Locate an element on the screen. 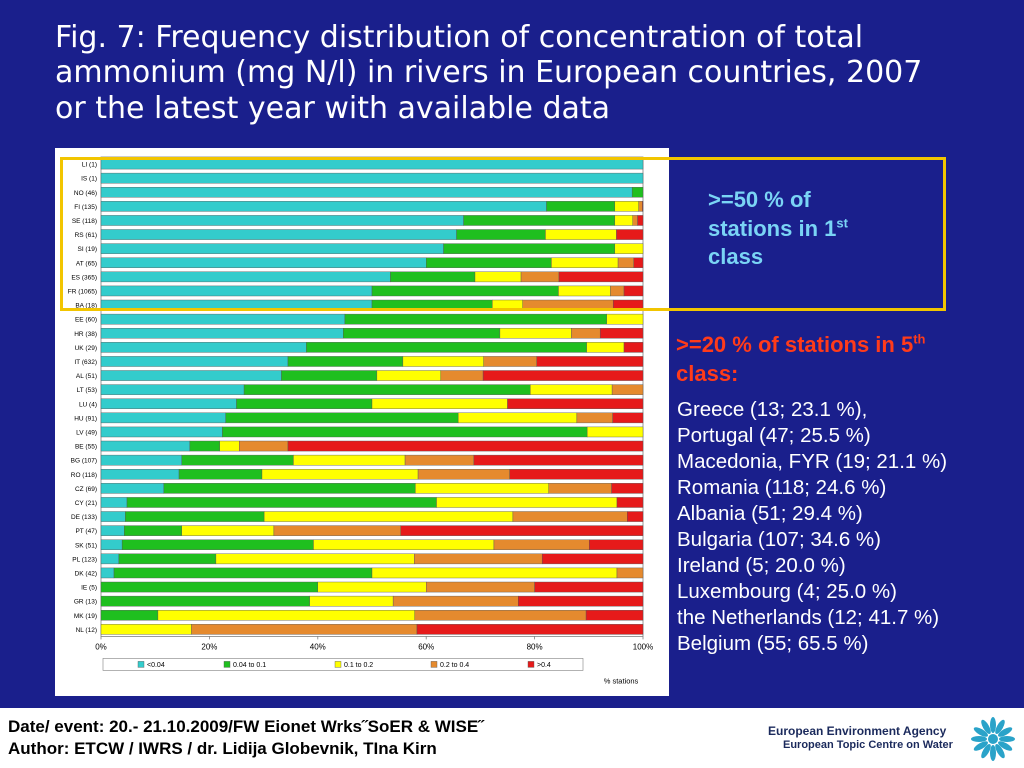  category-label: DE (133) is located at coordinates (84, 517).